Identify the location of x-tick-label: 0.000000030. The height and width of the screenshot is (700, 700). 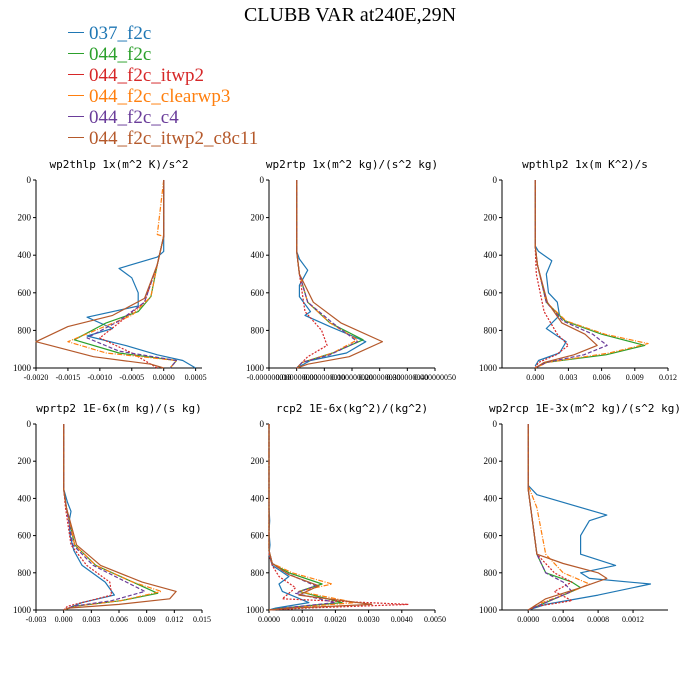
(380, 377).